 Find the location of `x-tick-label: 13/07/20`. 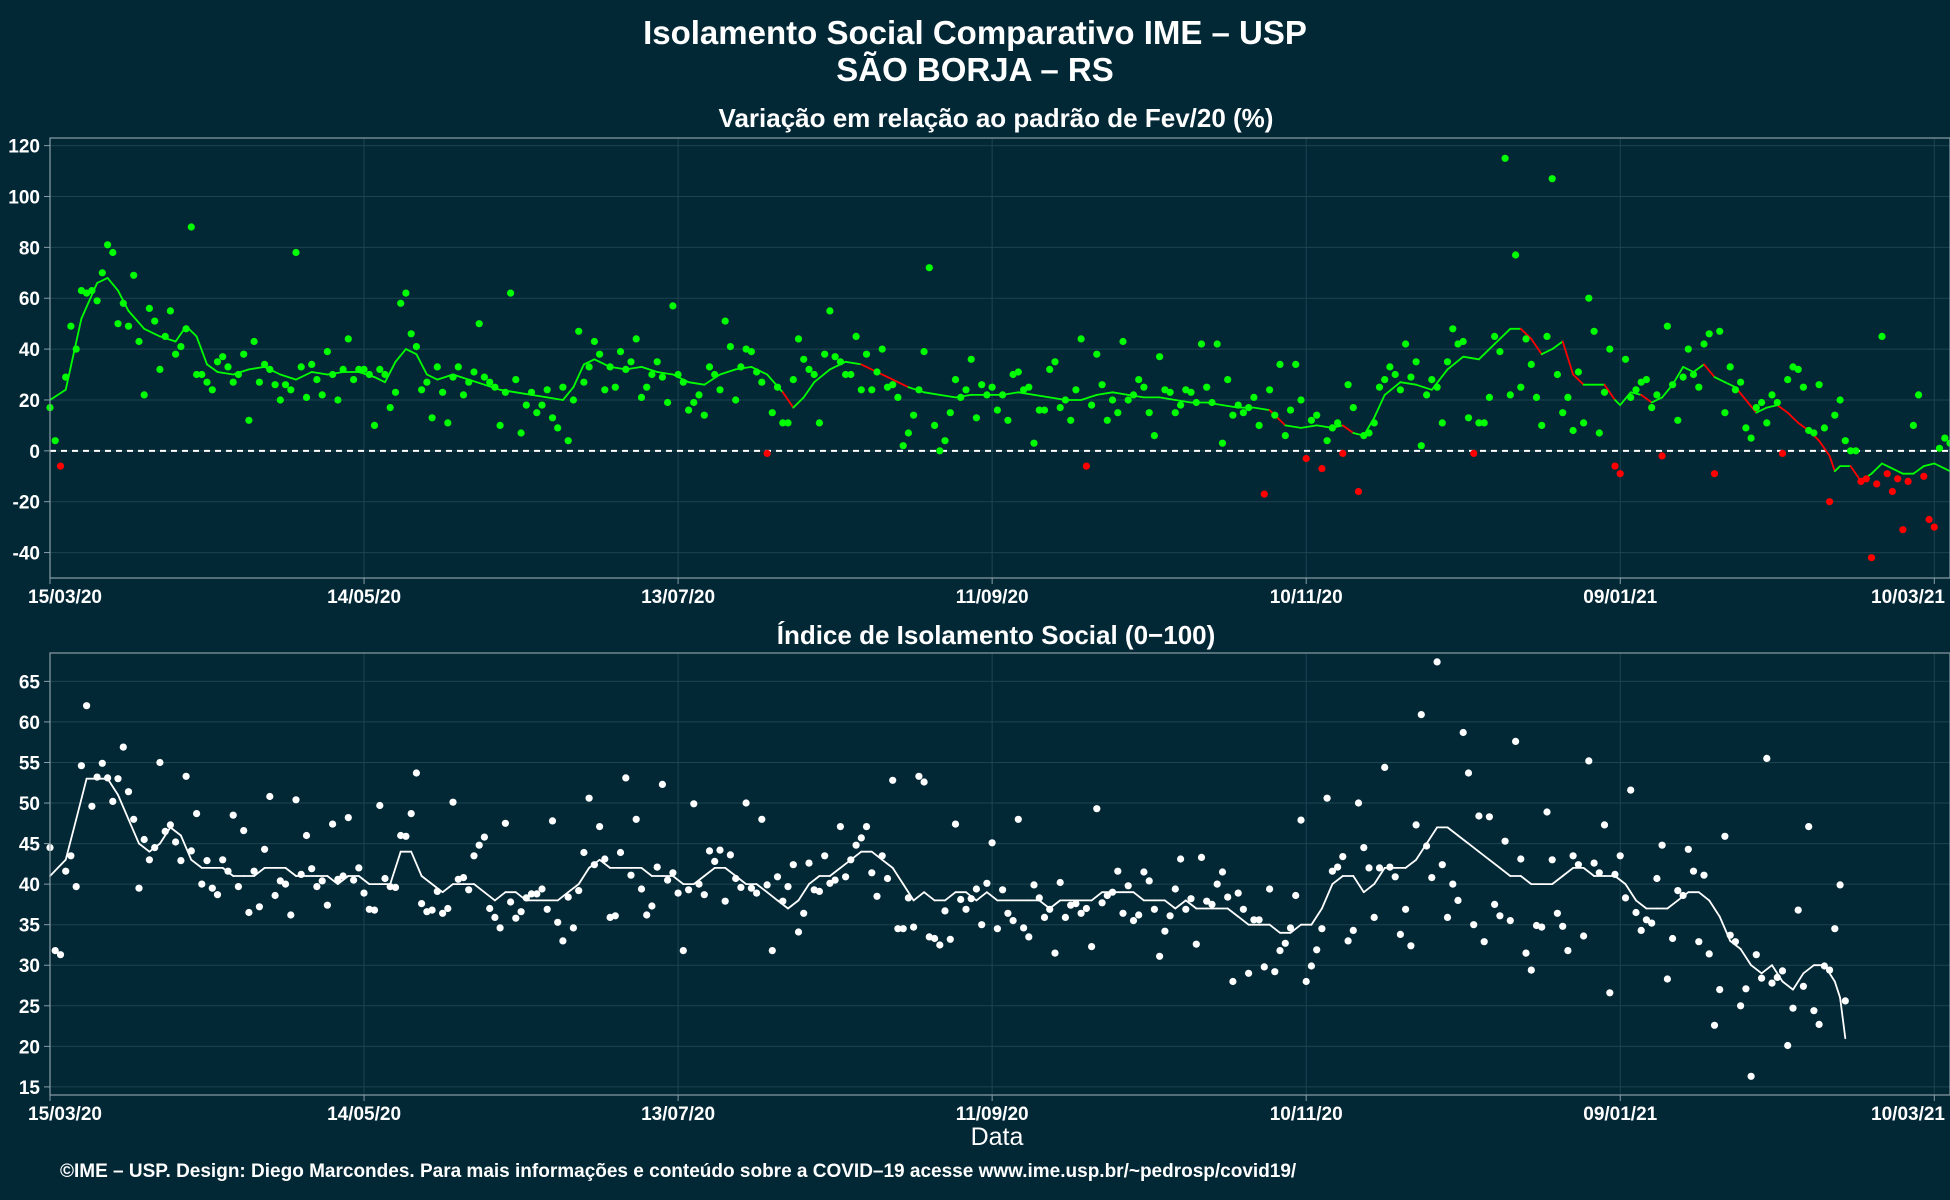

x-tick-label: 13/07/20 is located at coordinates (678, 1114).